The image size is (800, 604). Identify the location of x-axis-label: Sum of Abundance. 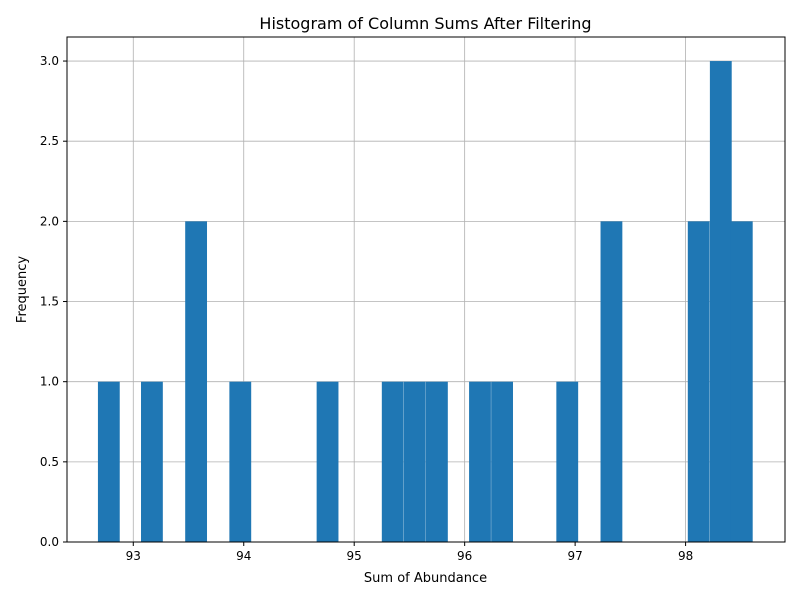
(425, 578).